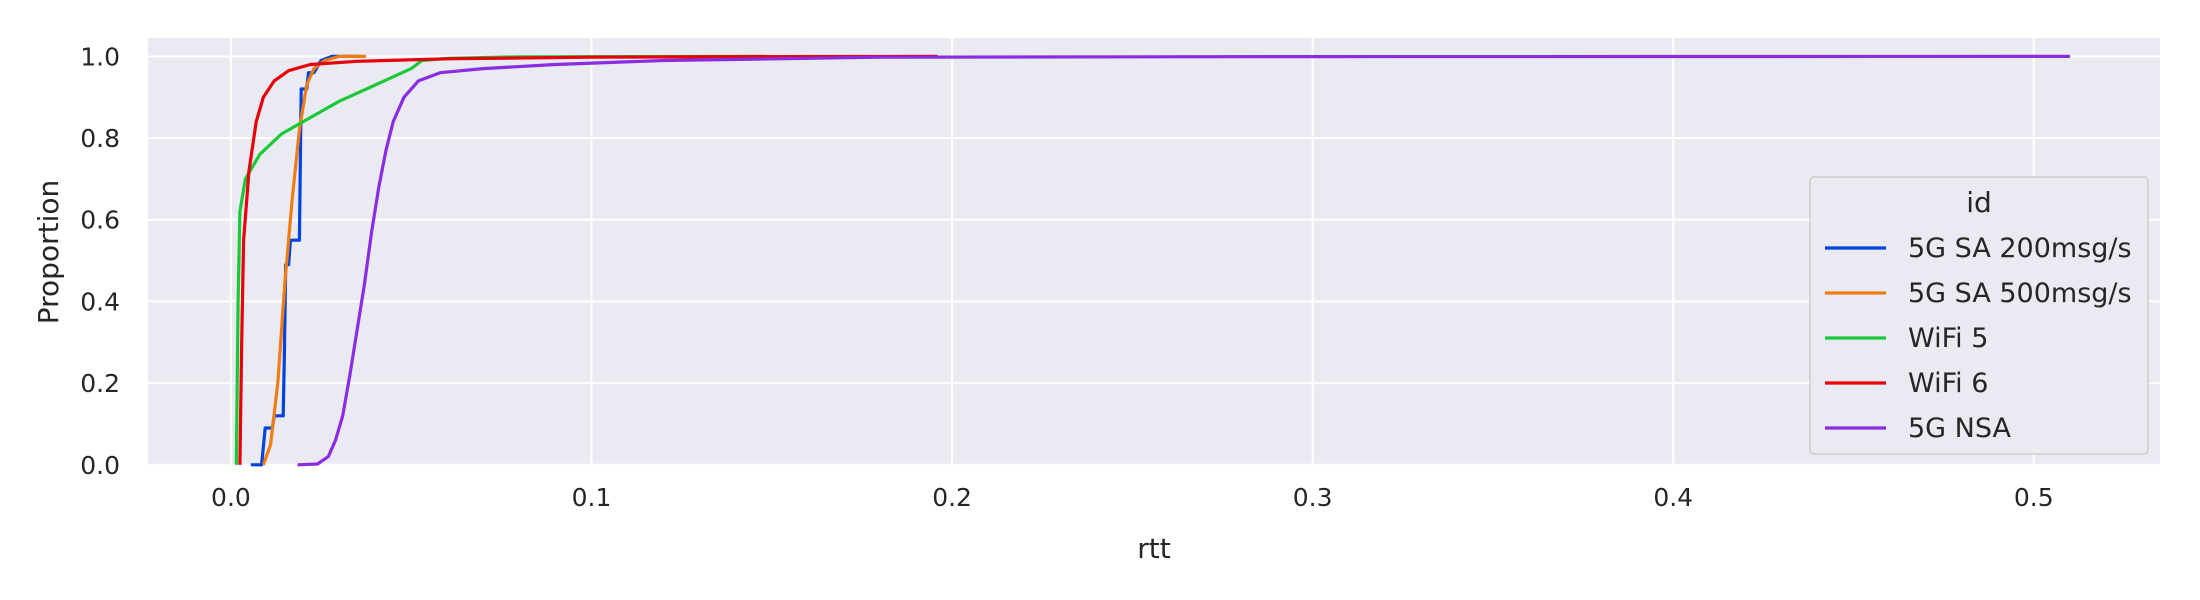 This screenshot has height=600, width=2200. What do you see at coordinates (100, 220) in the screenshot?
I see `y-tick-label: 0.6` at bounding box center [100, 220].